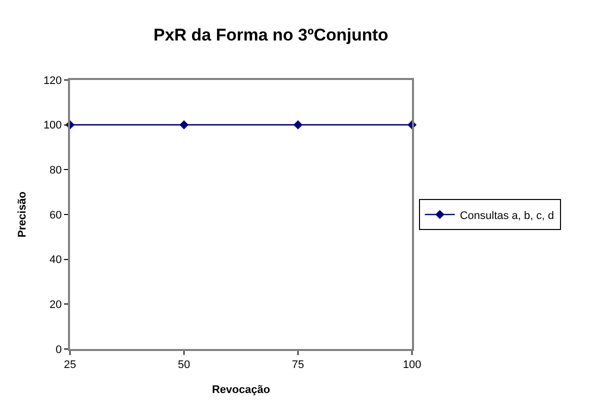 The width and height of the screenshot is (602, 406). I want to click on chart-title: PxR da Forma no 3ºConjunto, so click(271, 34).